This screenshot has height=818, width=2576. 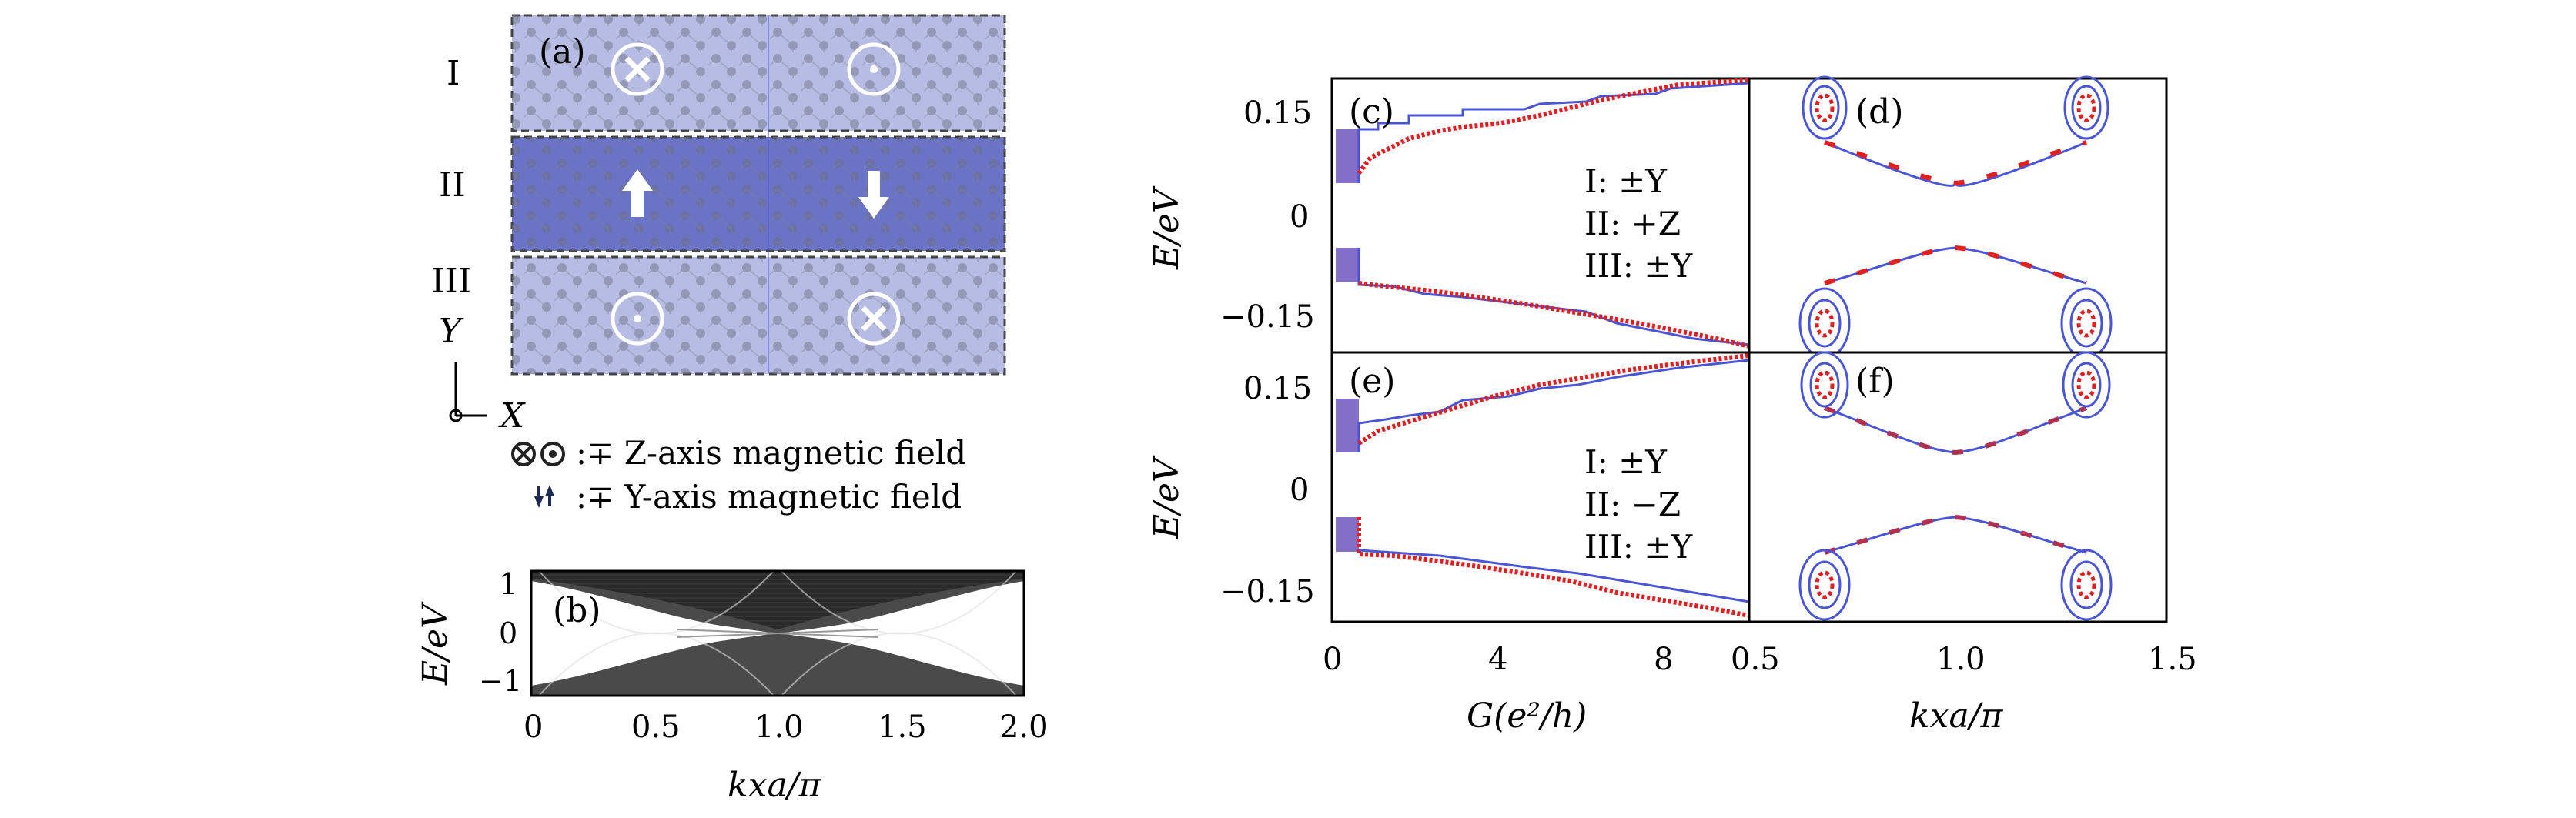 What do you see at coordinates (1958, 217) in the screenshot?
I see `panel-d: (d)` at bounding box center [1958, 217].